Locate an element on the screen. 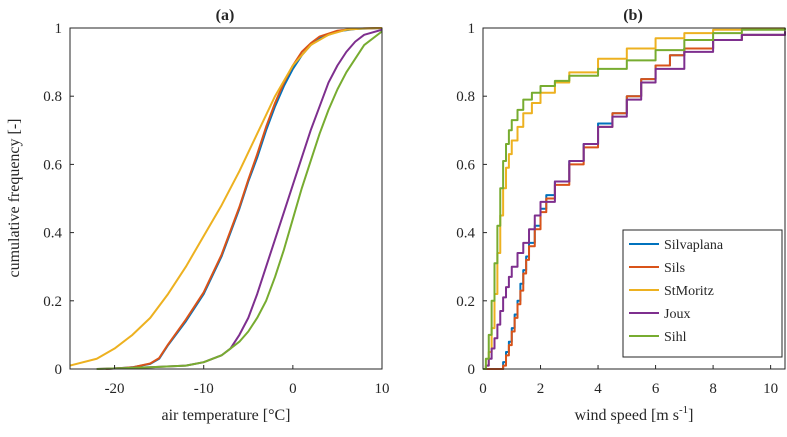  panel-a-xtick-label: -10 is located at coordinates (204, 389).